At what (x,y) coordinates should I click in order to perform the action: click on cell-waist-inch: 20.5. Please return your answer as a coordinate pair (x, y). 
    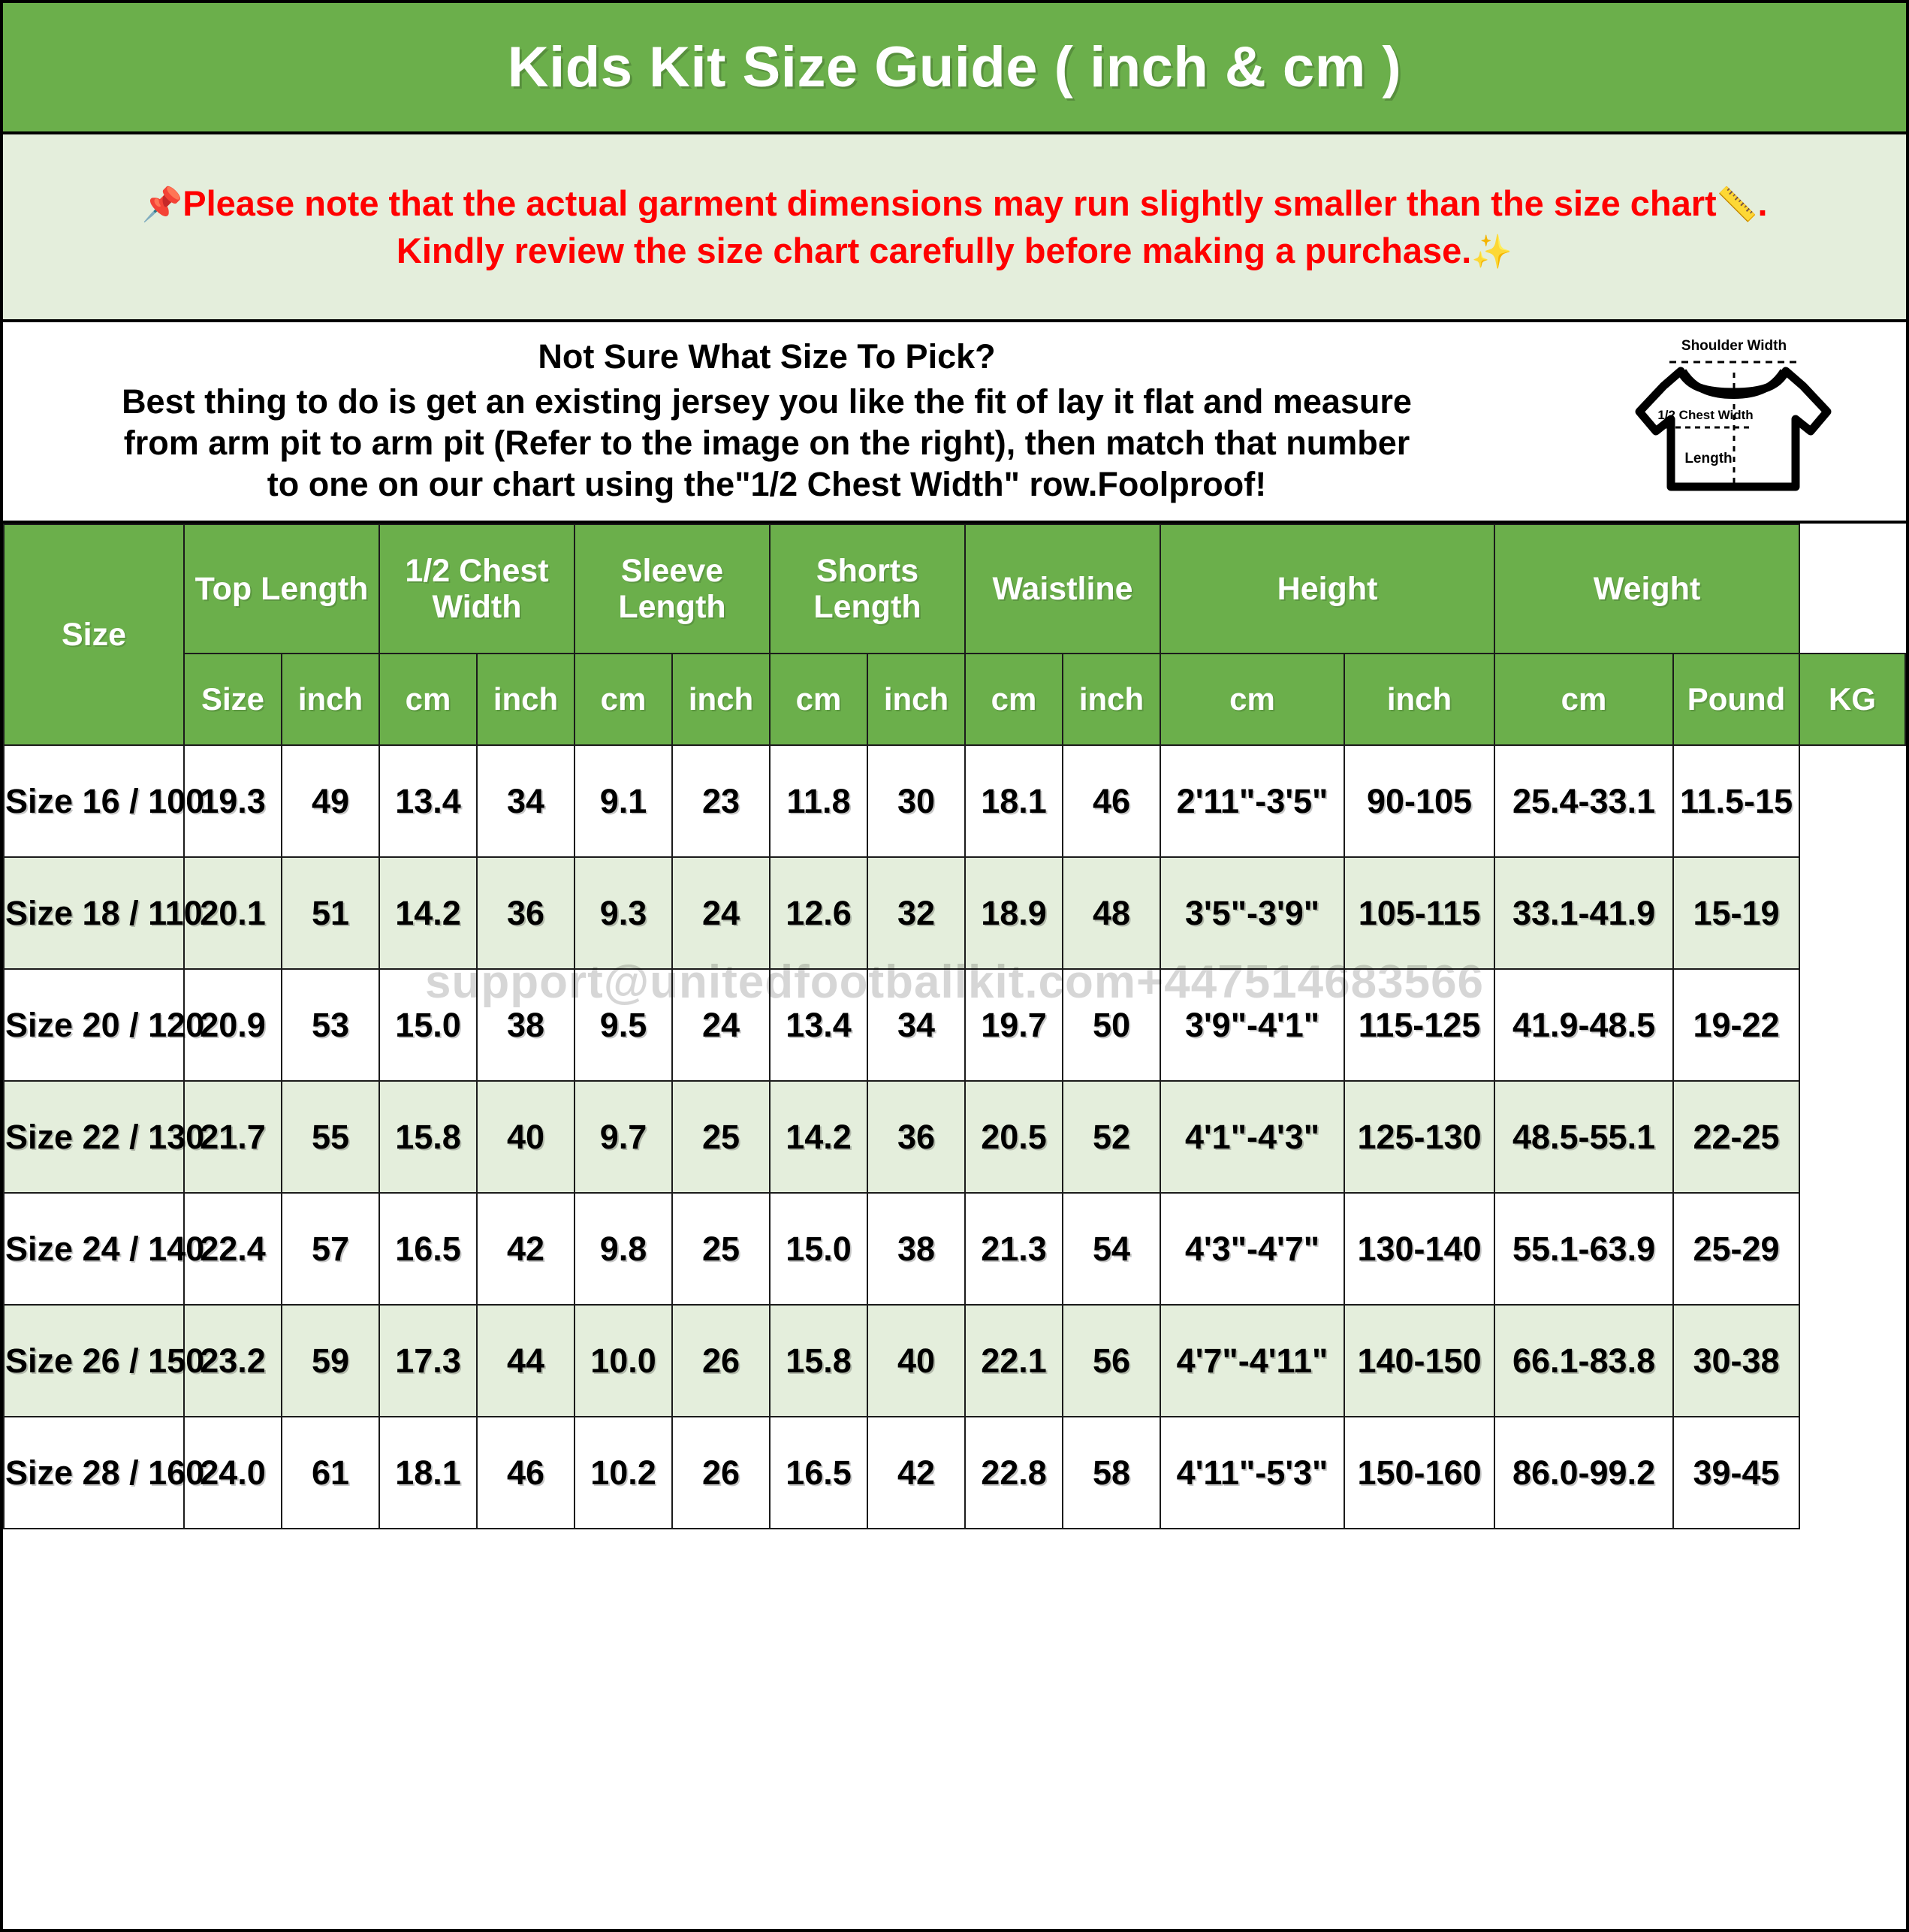
    Looking at the image, I should click on (1014, 1137).